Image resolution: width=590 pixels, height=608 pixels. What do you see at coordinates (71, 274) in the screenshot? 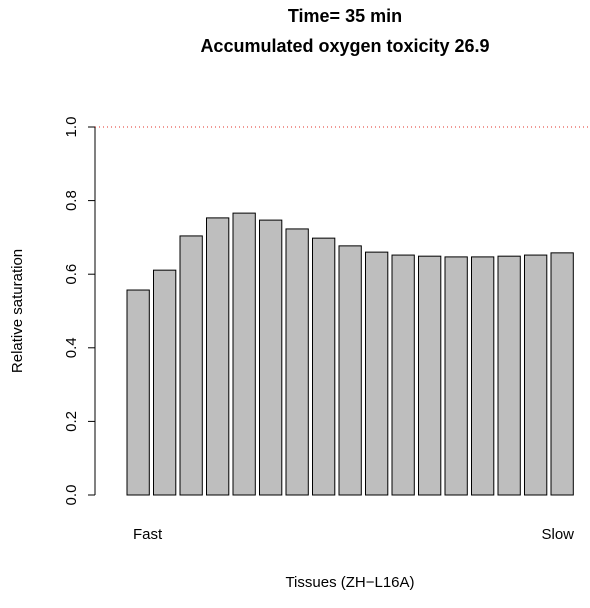
I see `y-tick-label: 0.6` at bounding box center [71, 274].